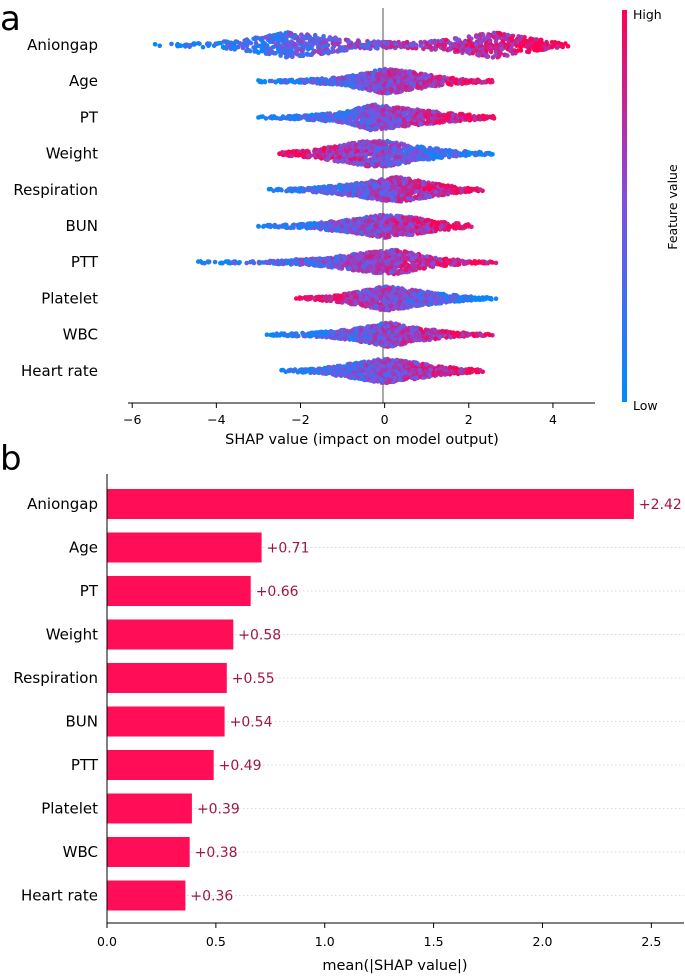 The image size is (685, 977). What do you see at coordinates (10, 19) in the screenshot?
I see `panel-a-label: a` at bounding box center [10, 19].